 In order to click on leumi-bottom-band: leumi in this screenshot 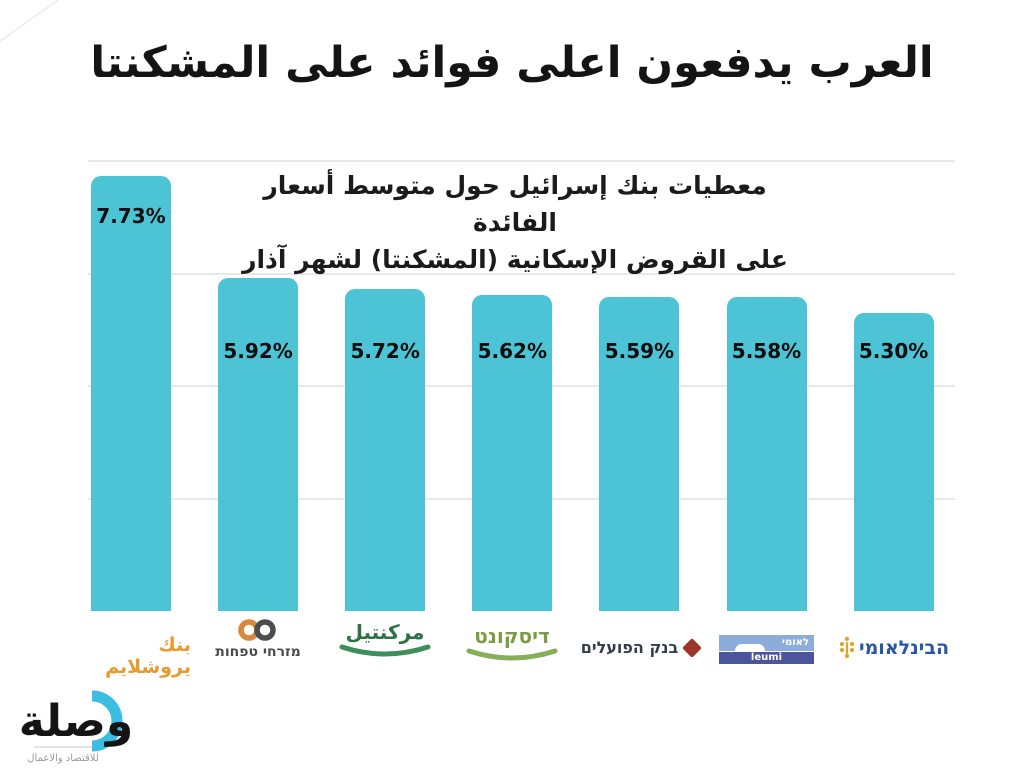, I will do `click(766, 658)`.